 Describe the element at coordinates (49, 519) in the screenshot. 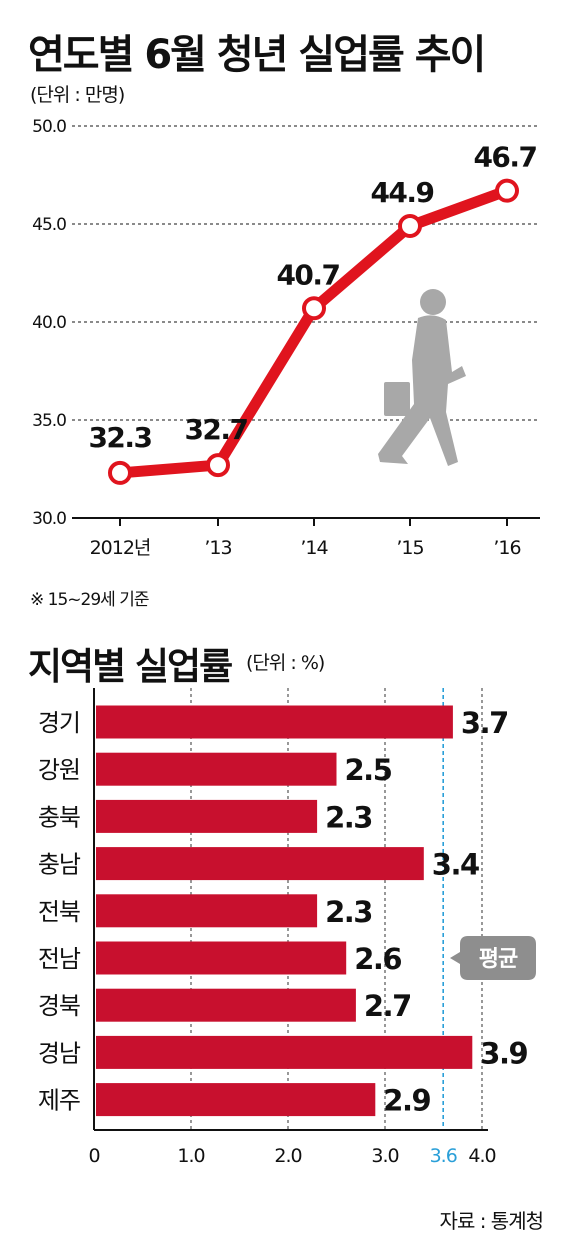

I see `y-tick-label: 30.0` at that location.